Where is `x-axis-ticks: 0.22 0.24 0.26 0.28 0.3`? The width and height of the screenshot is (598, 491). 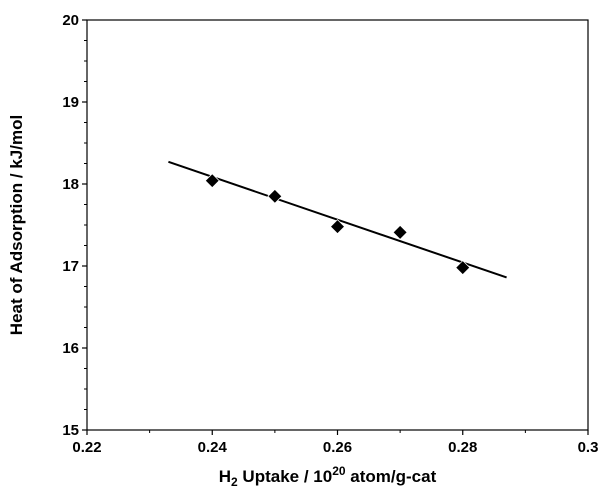 x-axis-ticks: 0.22 0.24 0.26 0.28 0.3 is located at coordinates (335, 443).